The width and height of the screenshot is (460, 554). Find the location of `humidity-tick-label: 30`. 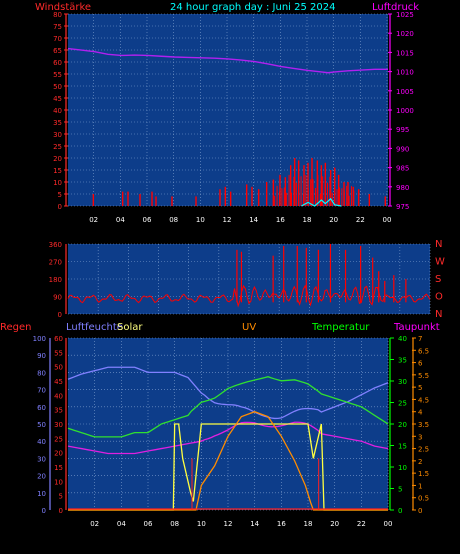

humidity-tick-label: 30 is located at coordinates (41, 459).